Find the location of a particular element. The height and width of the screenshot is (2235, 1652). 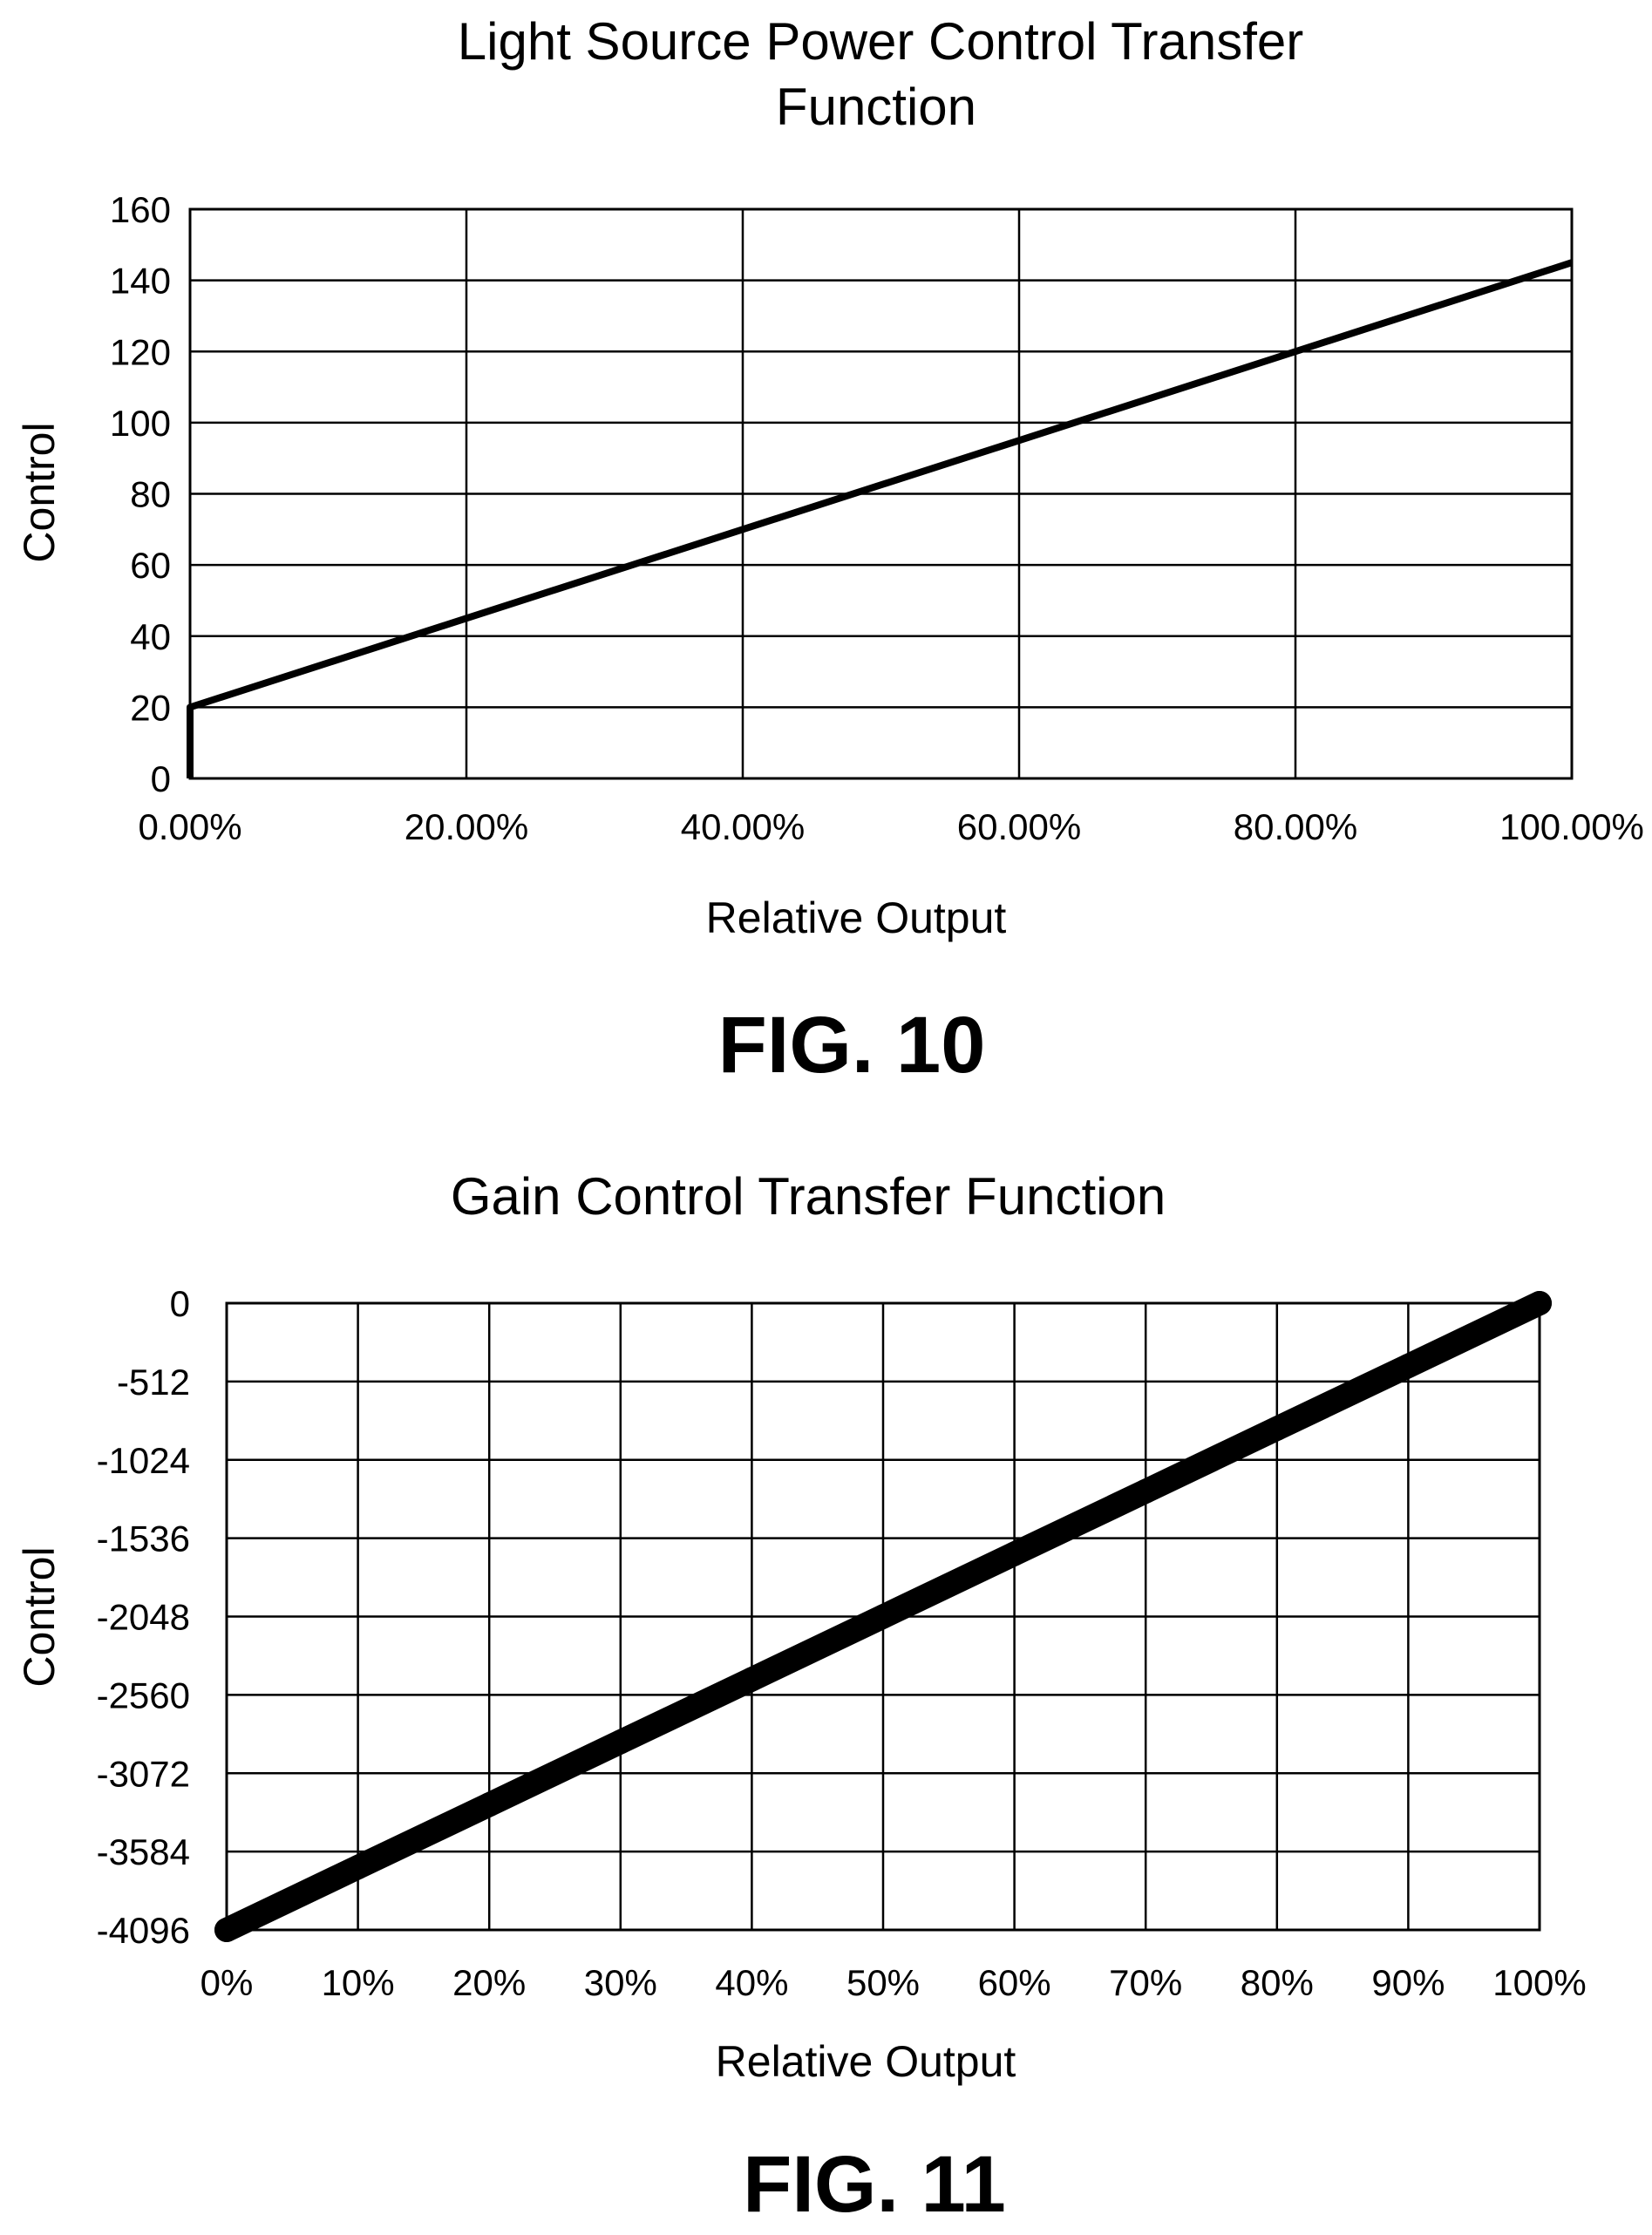

x-tick-label: 80% is located at coordinates (1277, 1982).